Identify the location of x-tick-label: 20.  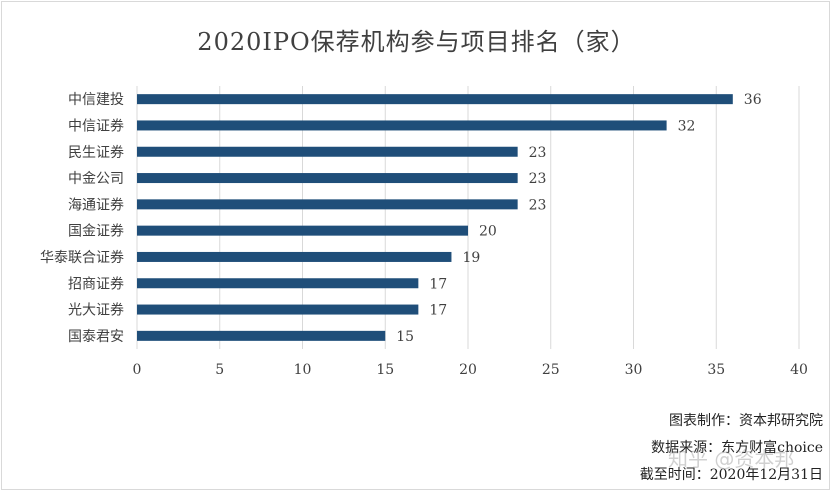
(468, 370).